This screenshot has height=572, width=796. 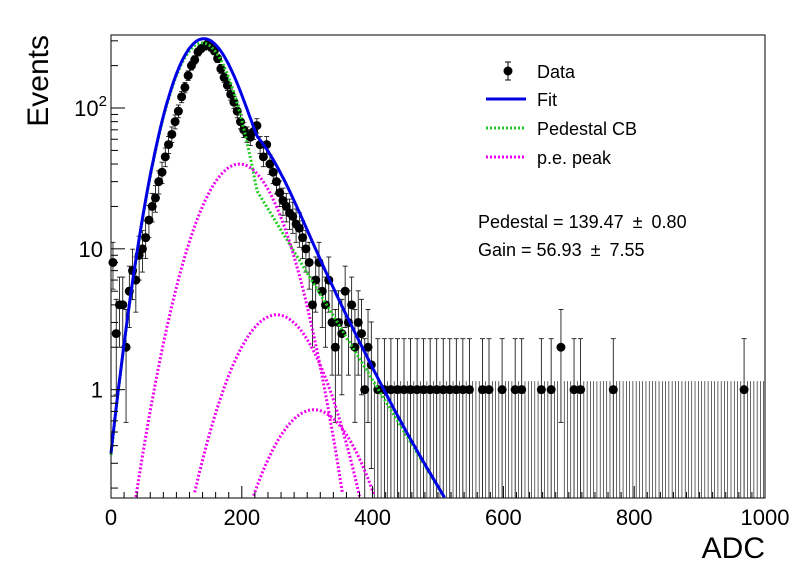 I want to click on y-tick-label-base: 10, so click(x=86, y=108).